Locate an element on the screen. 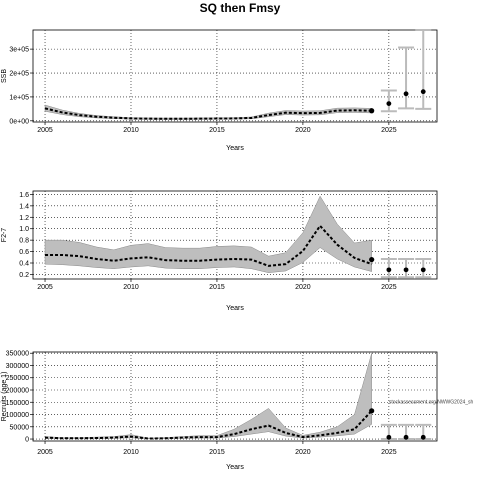 The image size is (480, 480). panel-2-x-tick-label: 2010 is located at coordinates (131, 287).